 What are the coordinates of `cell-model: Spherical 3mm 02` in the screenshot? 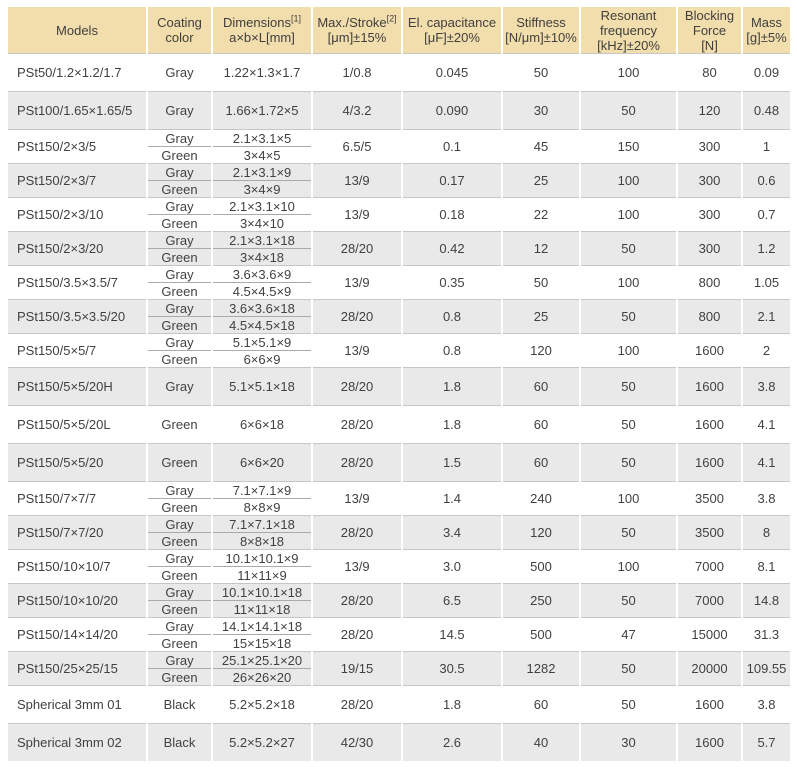 It's located at (77, 742).